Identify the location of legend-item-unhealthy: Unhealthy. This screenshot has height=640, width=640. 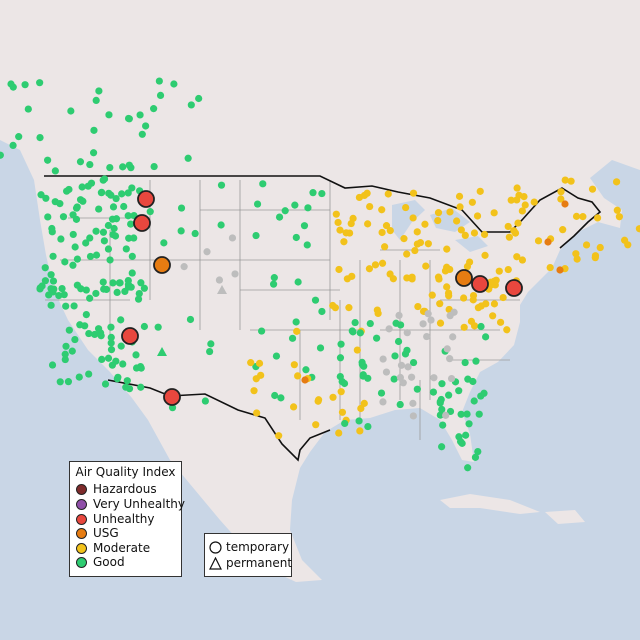
(115, 519).